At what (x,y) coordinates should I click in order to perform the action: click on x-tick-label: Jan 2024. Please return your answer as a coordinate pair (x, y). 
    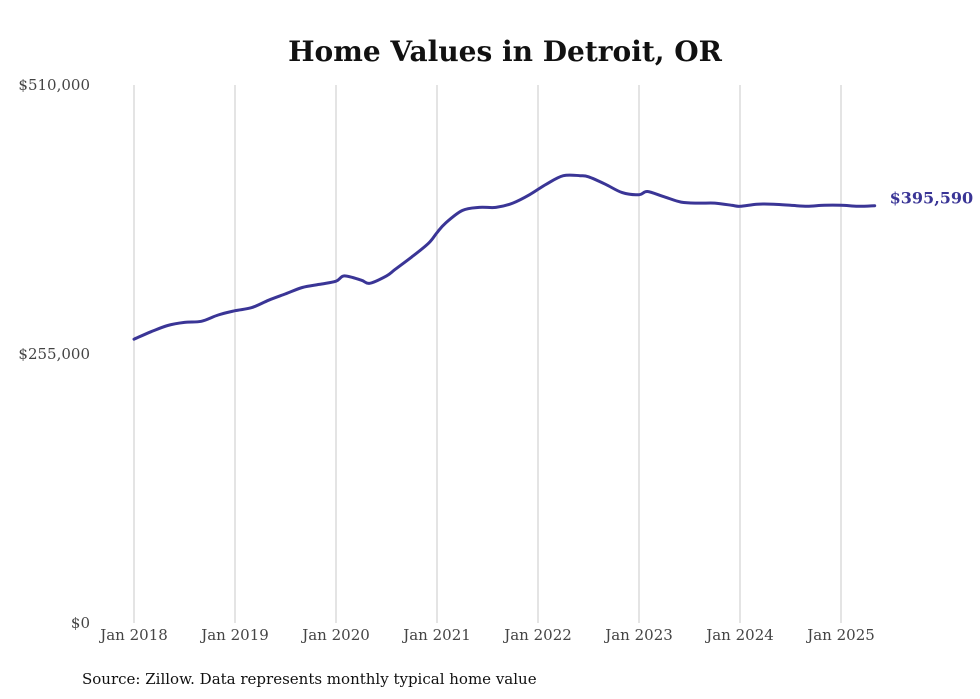
    Looking at the image, I should click on (739, 635).